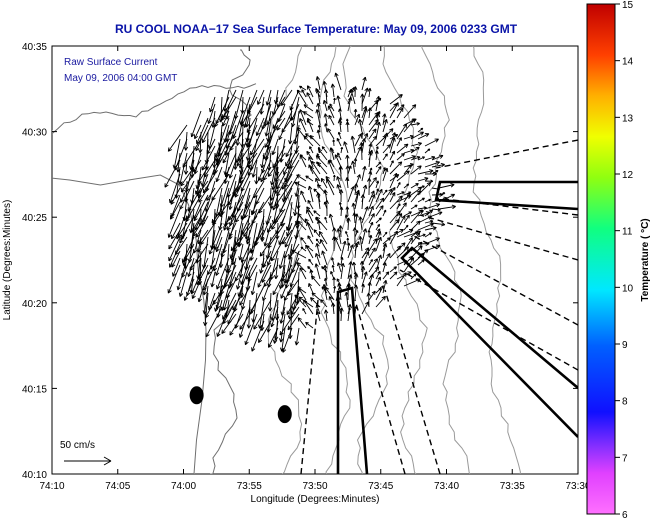  Describe the element at coordinates (154, 109) in the screenshot. I see `bay-shore` at that location.